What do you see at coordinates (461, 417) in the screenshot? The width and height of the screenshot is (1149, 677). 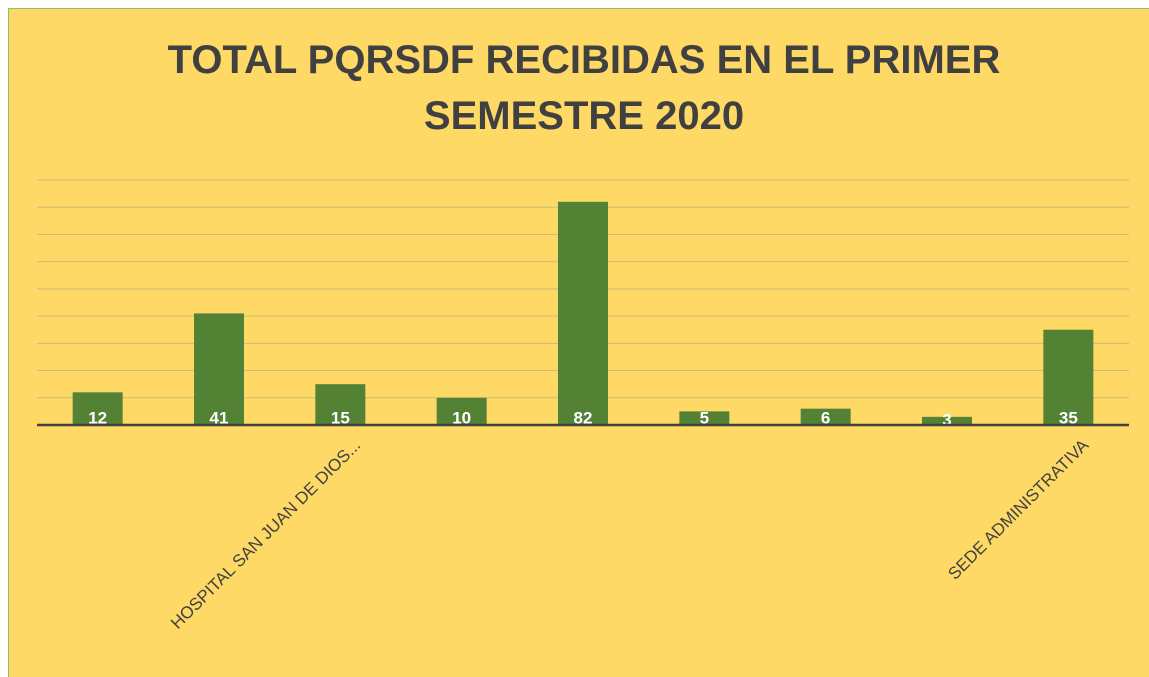 I see `data-label: 10` at bounding box center [461, 417].